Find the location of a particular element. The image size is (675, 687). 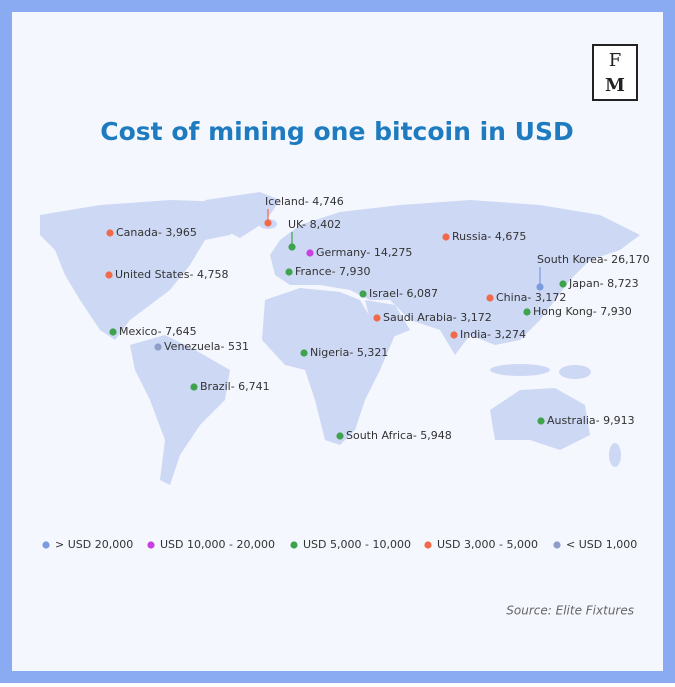

marker-label: Canada- 3,965 is located at coordinates (156, 232).